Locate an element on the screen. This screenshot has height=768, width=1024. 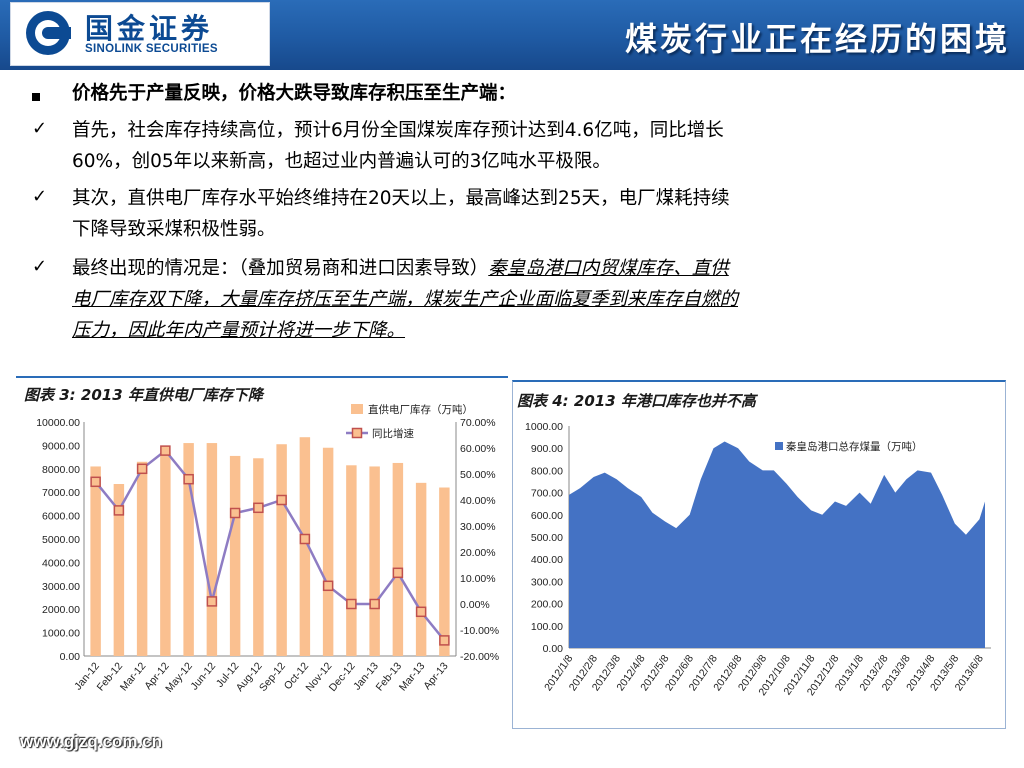
y-tick-label: 500.00 is located at coordinates (547, 538).